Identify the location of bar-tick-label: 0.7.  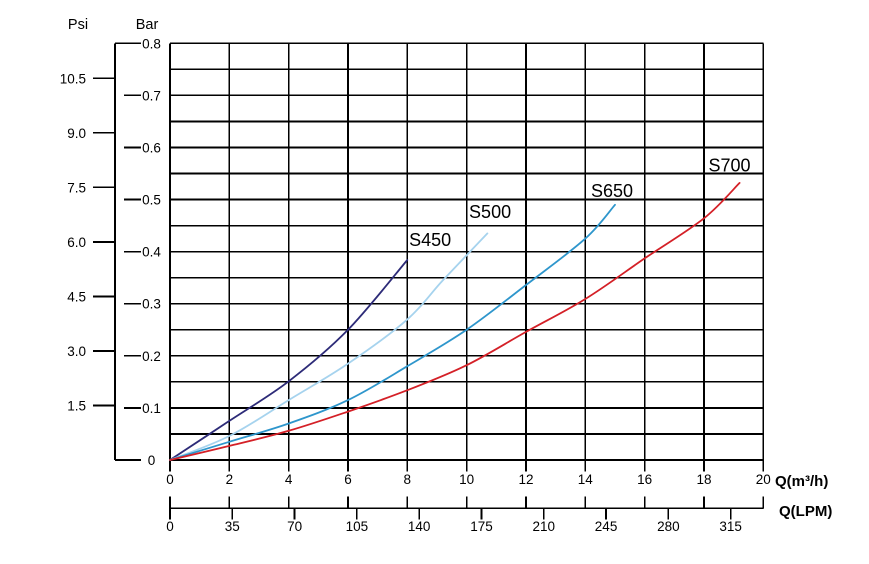
(151, 95).